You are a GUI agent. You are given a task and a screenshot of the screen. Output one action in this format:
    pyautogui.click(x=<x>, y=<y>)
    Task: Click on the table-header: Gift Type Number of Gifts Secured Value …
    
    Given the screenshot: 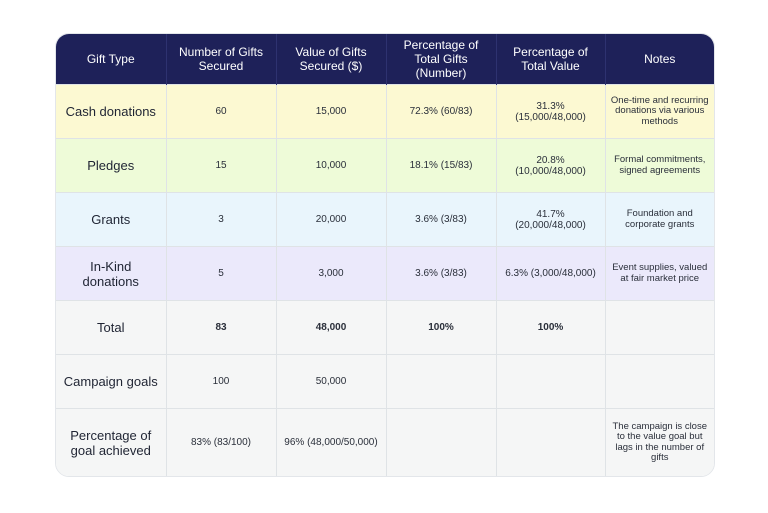 What is the action you would take?
    pyautogui.click(x=385, y=59)
    